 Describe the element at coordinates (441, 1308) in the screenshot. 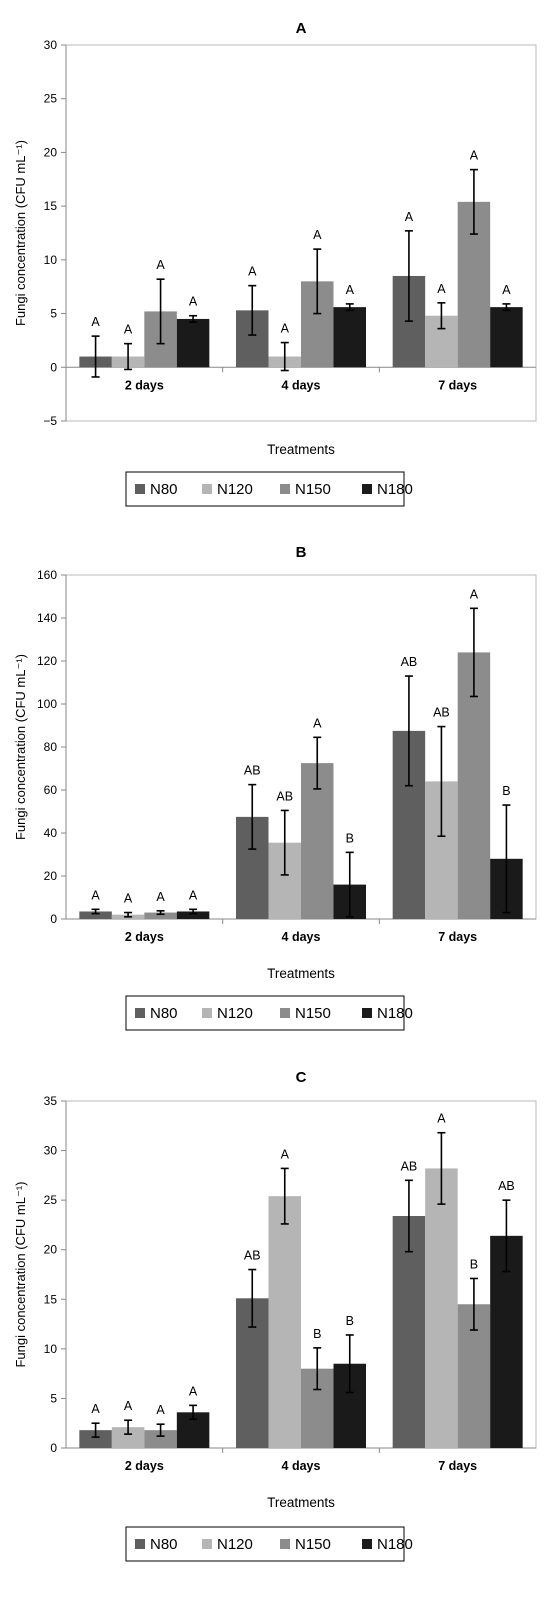

I see `bar-n120-7-days` at that location.